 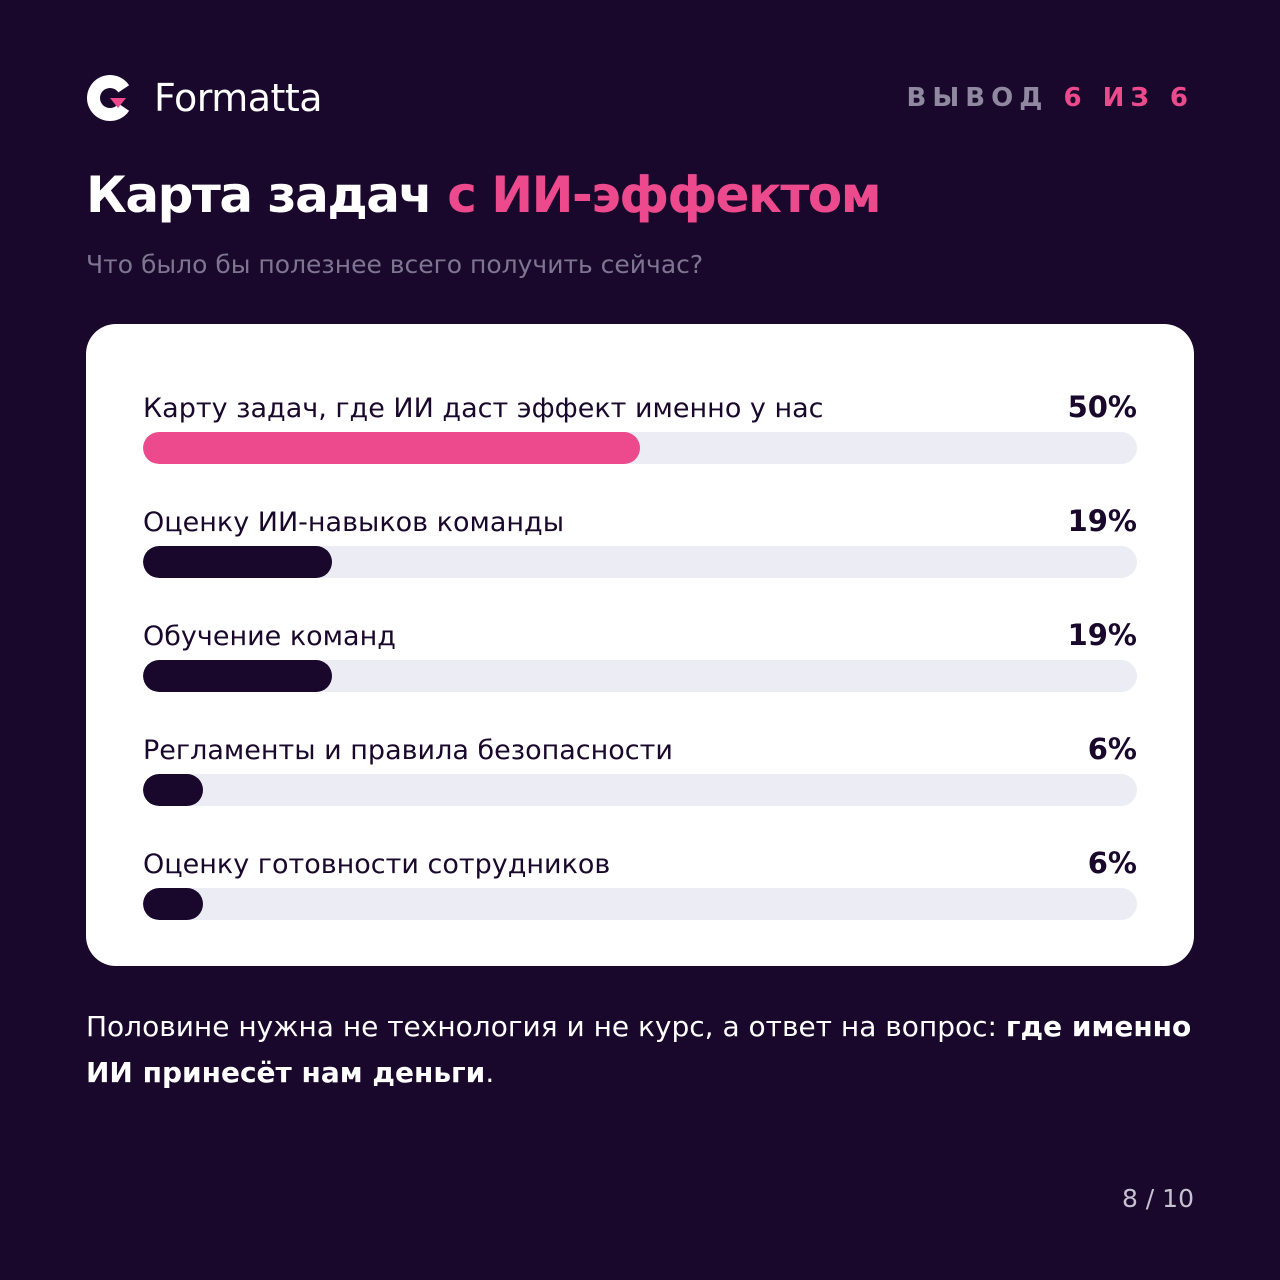 I want to click on counter-current: 6, so click(x=1075, y=98).